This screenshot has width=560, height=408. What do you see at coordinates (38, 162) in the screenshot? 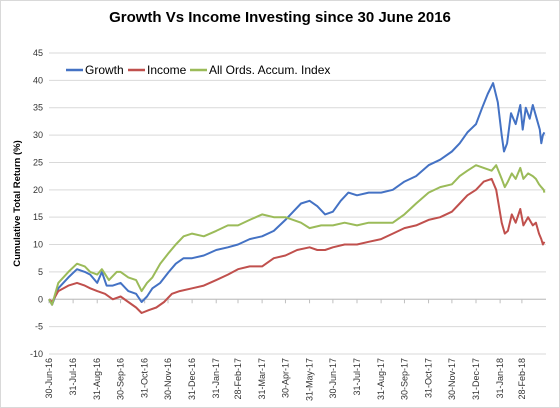
I see `y-tick-label: 25` at bounding box center [38, 162].